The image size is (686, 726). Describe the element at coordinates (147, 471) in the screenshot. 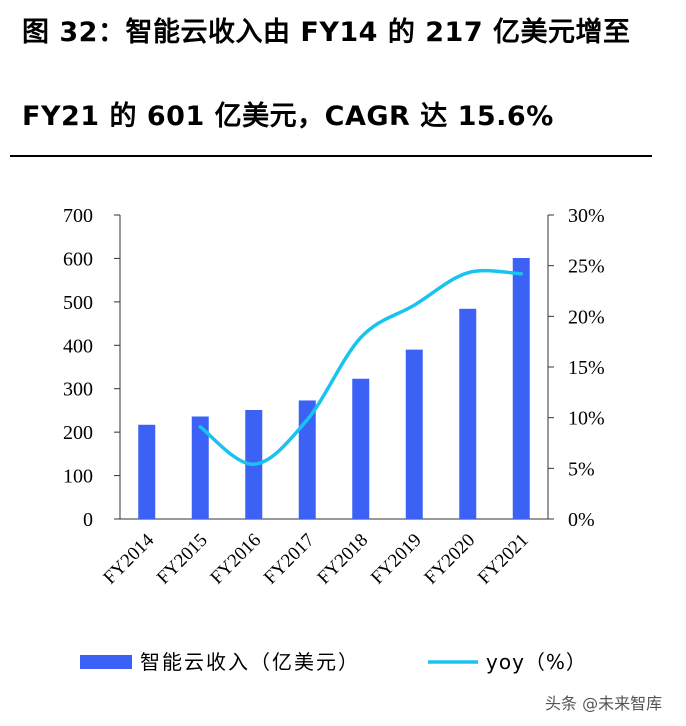

I see `bar-FY2014` at that location.